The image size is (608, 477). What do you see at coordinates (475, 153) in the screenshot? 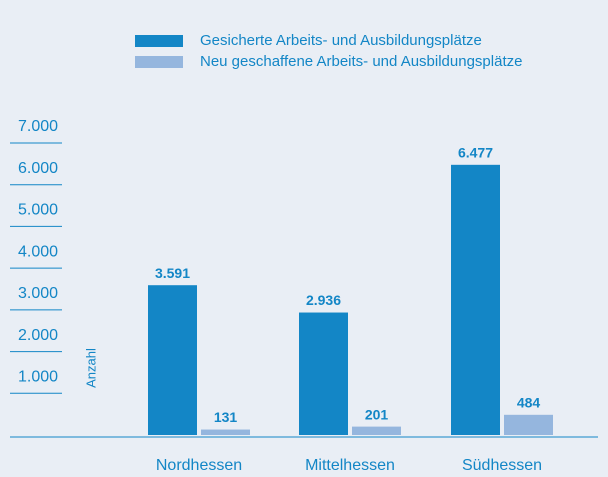
I see `value-label: 6.477` at bounding box center [475, 153].